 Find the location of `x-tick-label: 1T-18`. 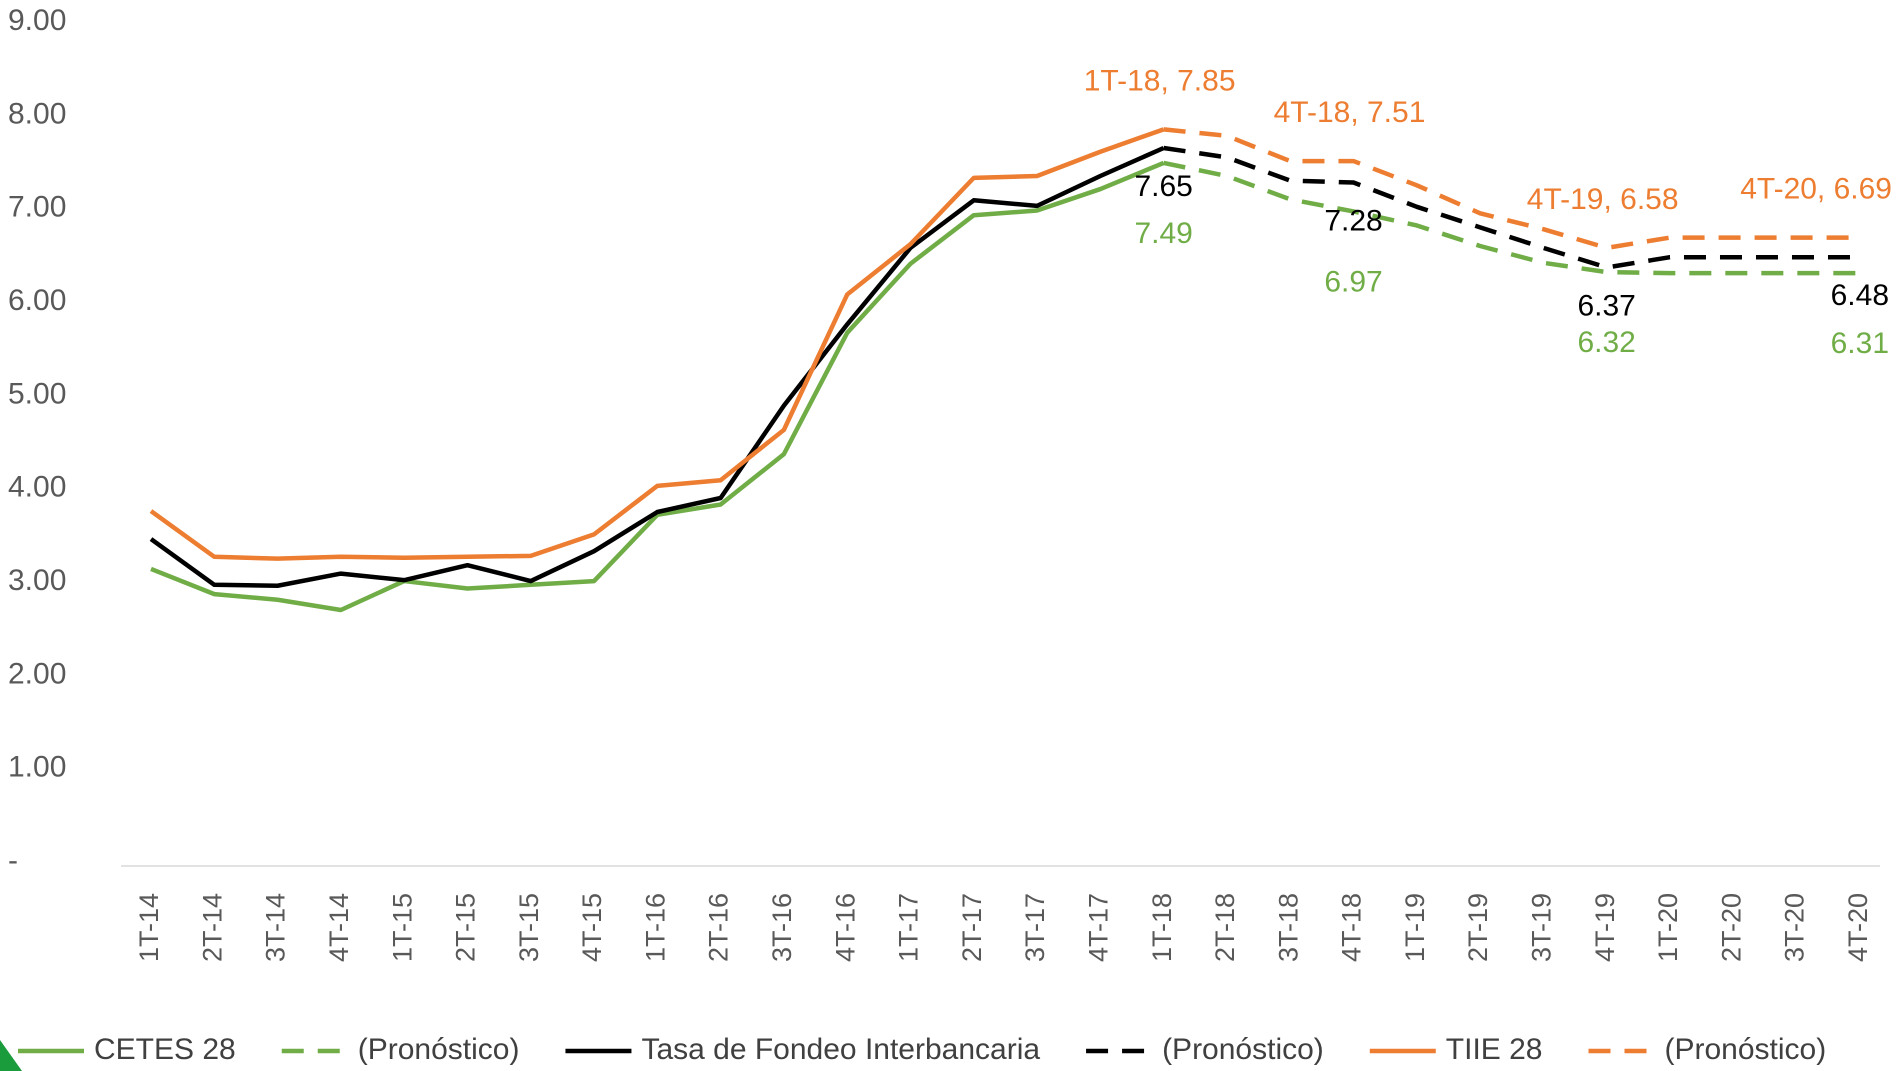

x-tick-label: 1T-18 is located at coordinates (1162, 927).